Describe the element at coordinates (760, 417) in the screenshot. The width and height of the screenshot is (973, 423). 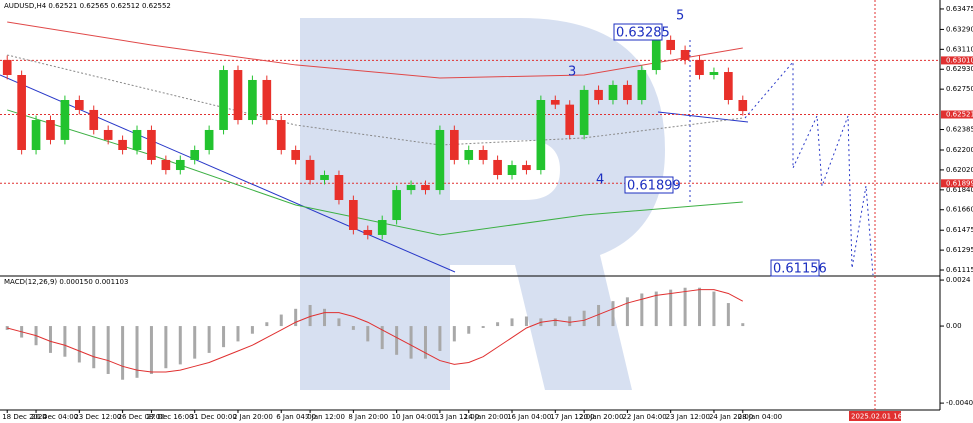
I see `x-tick-label: 28 Jan 04:00` at that location.